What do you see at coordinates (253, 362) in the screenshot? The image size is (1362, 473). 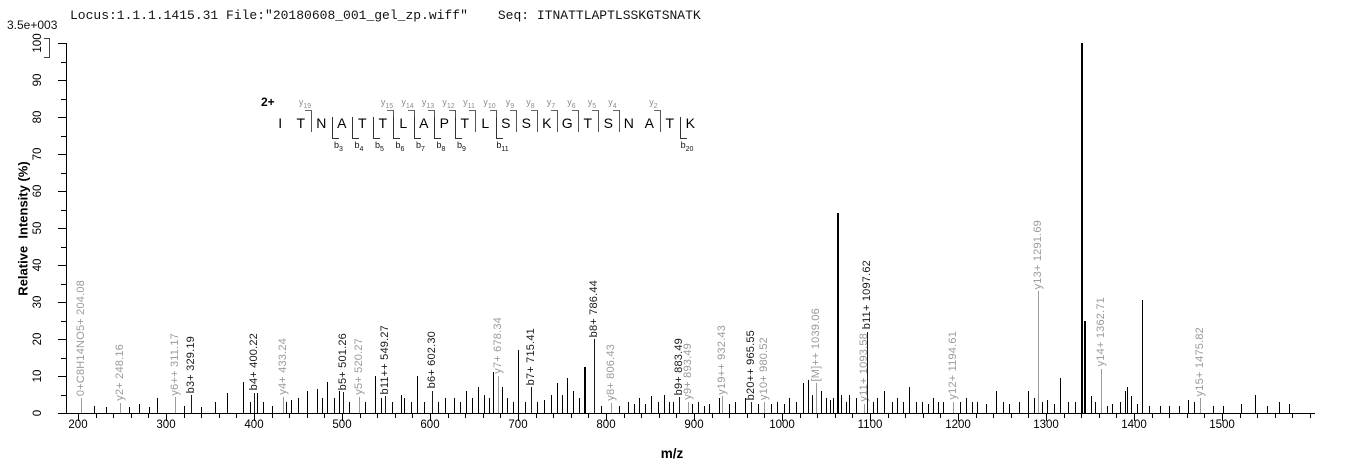 I see `peak-label: b4+ 400.22` at bounding box center [253, 362].